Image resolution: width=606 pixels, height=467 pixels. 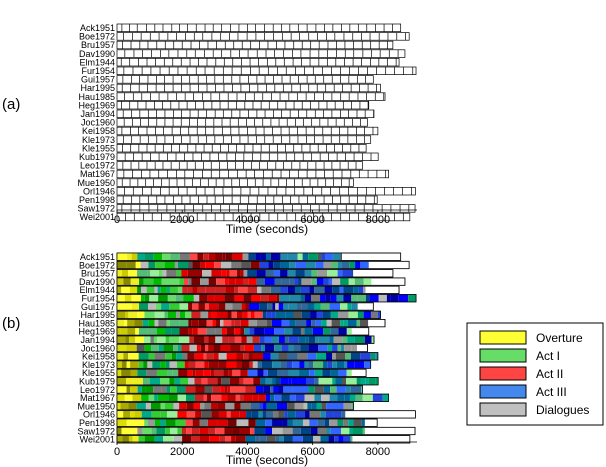 I want to click on panel-b-row-label: Saw1972, so click(x=96, y=431).